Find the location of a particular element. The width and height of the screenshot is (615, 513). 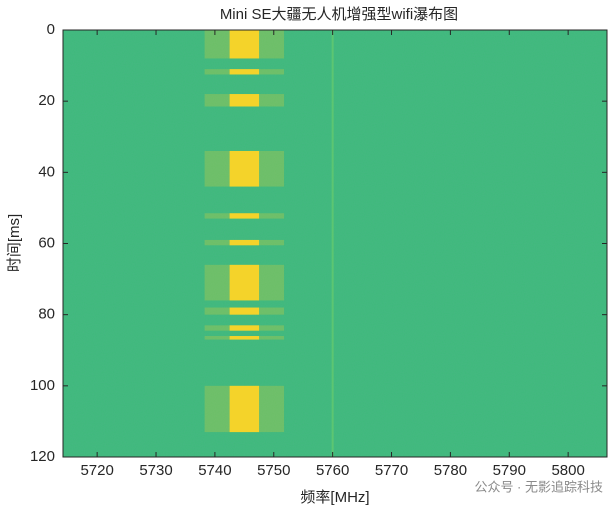

y-axis-label: 时间[ms] is located at coordinates (14, 243).